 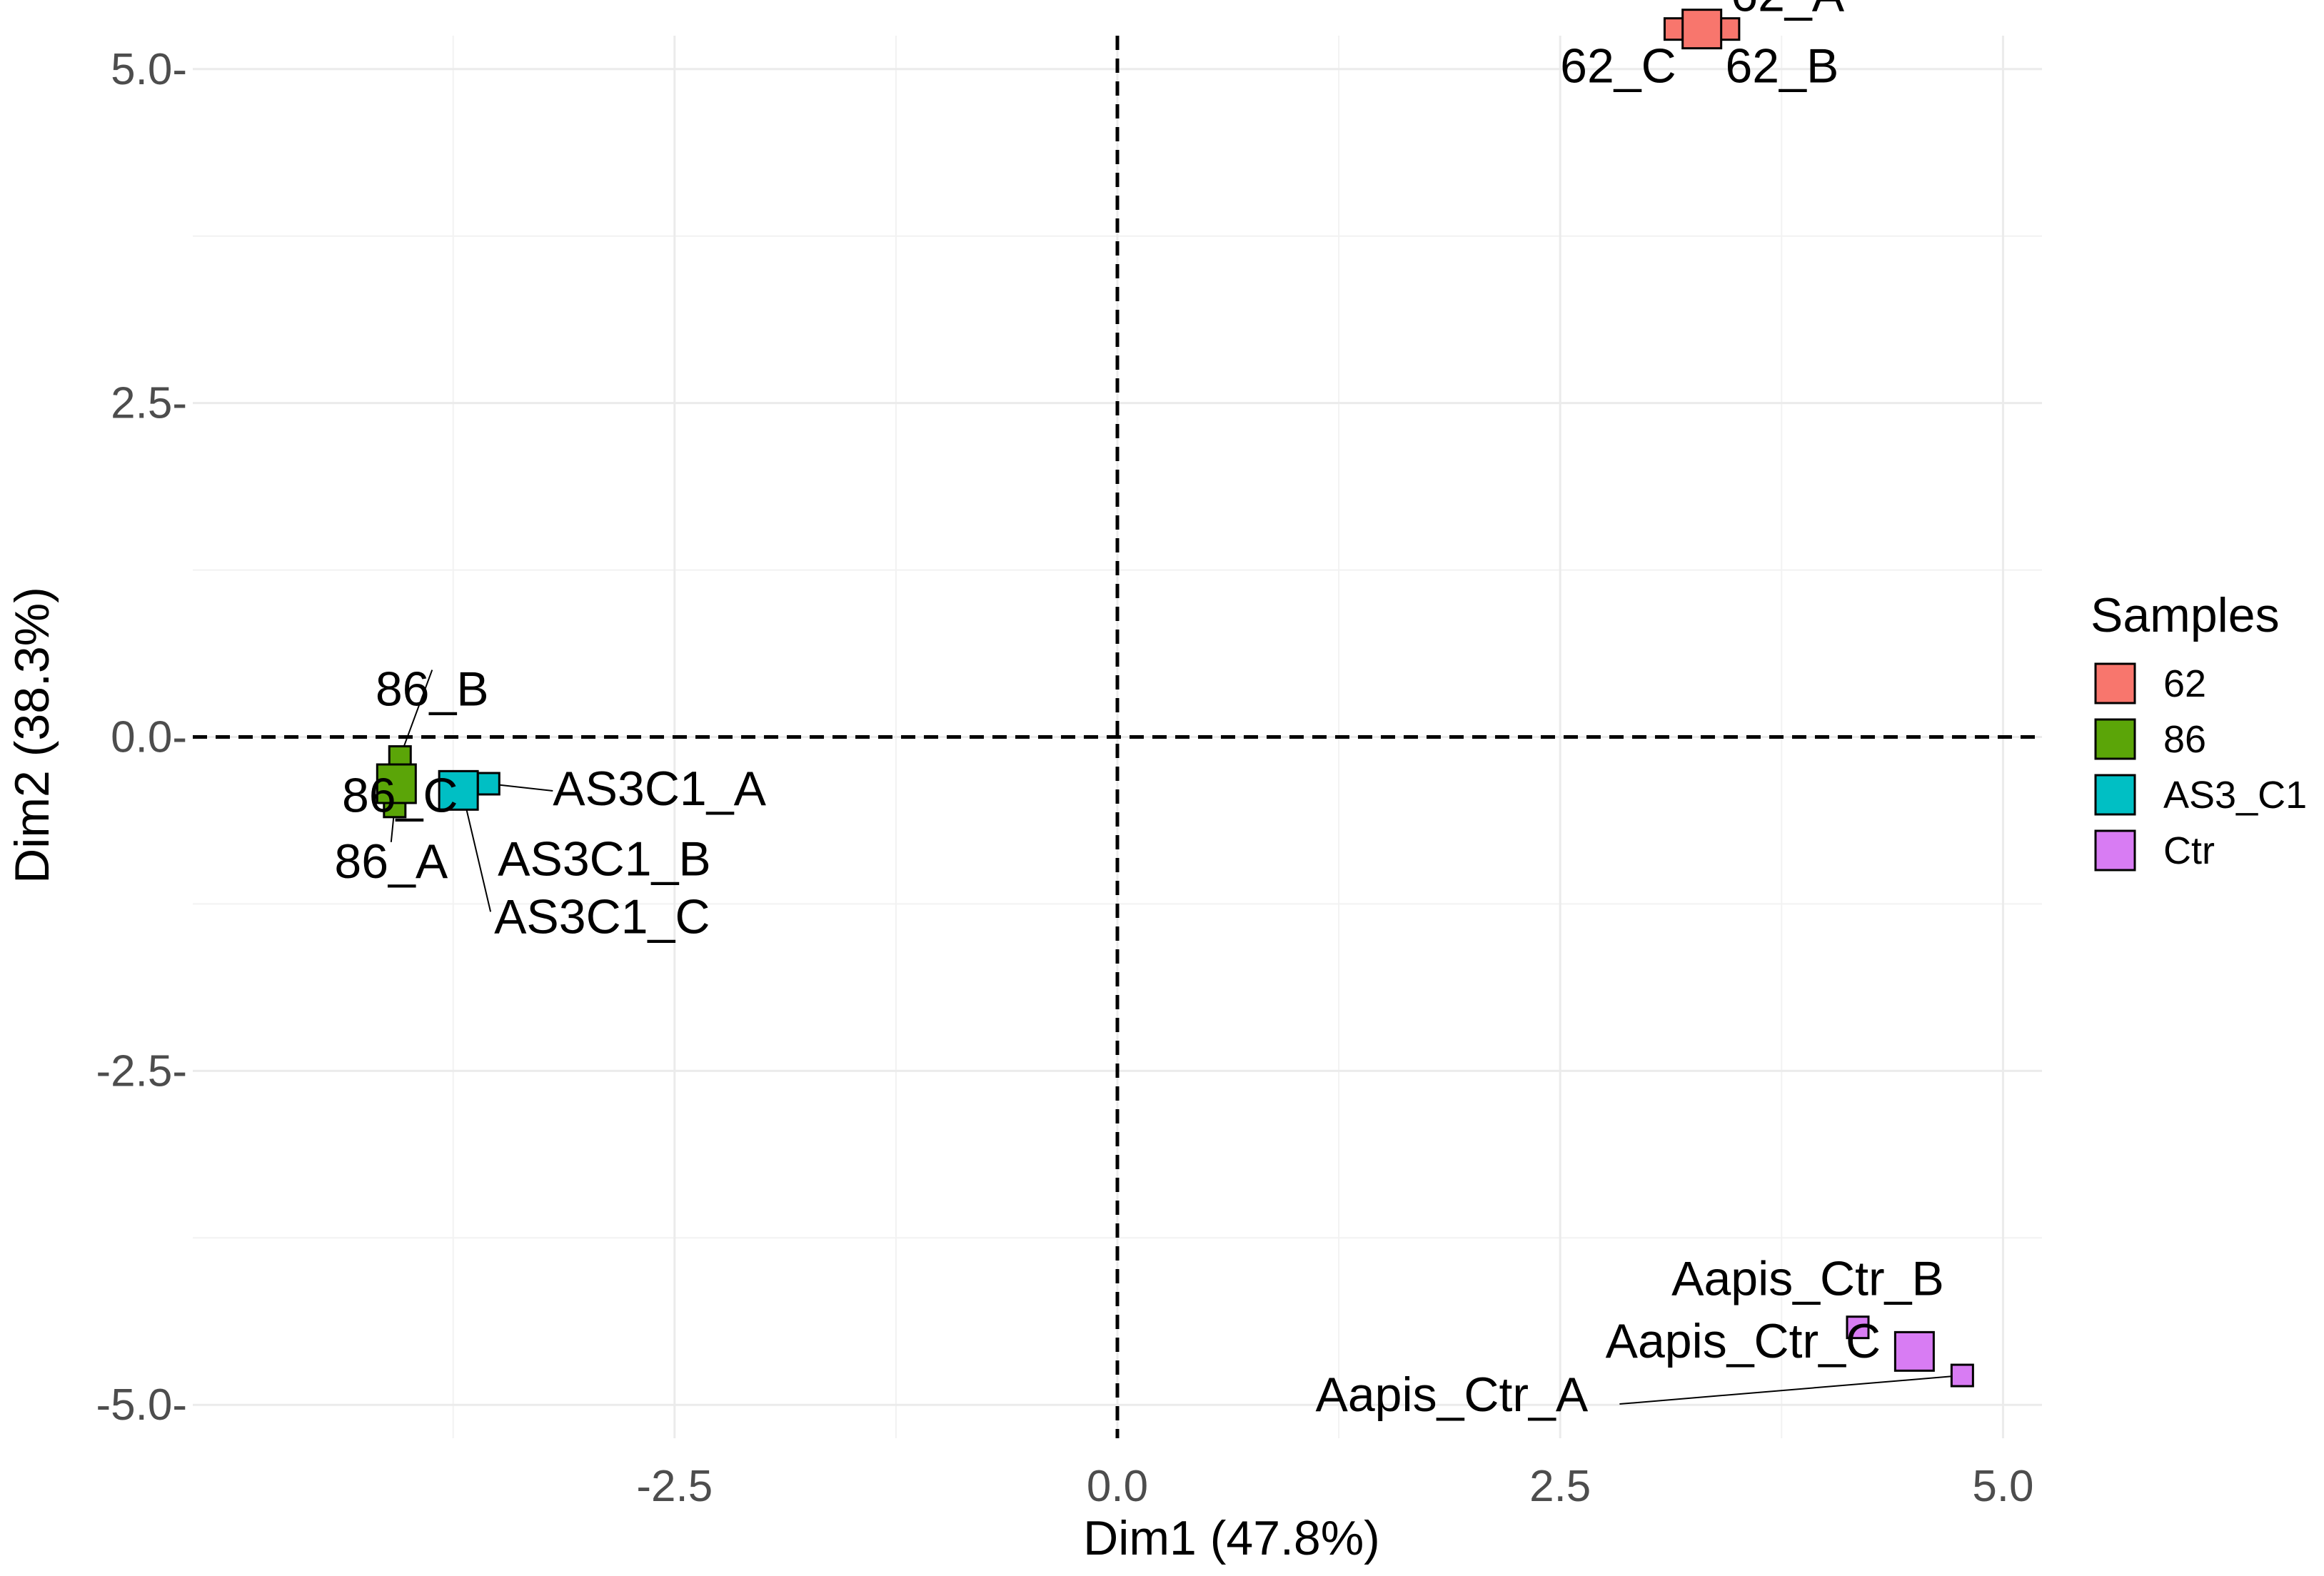 I want to click on x-tick-label: 0.0, so click(x=1117, y=1486).